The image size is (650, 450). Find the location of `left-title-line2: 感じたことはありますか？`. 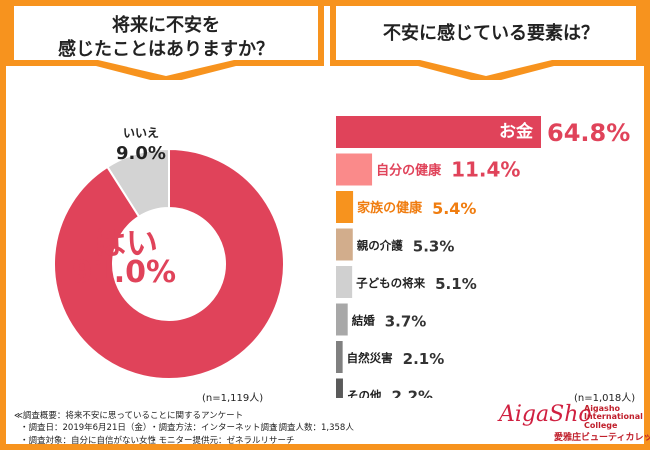

left-title-line2: 感じたことはありますか？ is located at coordinates (166, 50).